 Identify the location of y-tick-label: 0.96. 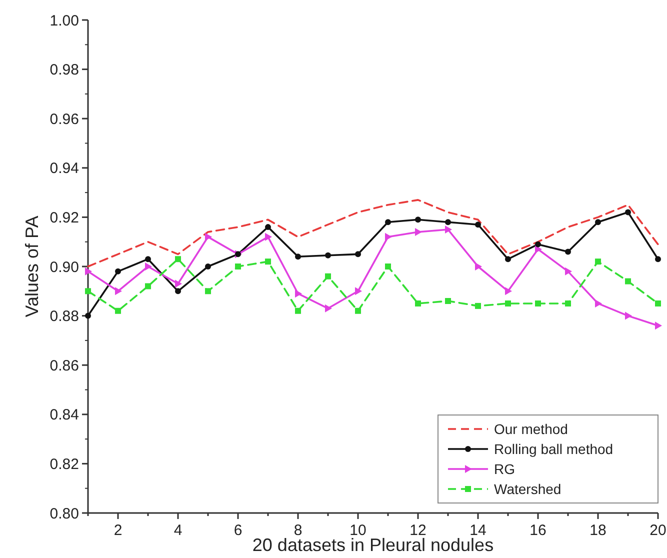
(64, 119).